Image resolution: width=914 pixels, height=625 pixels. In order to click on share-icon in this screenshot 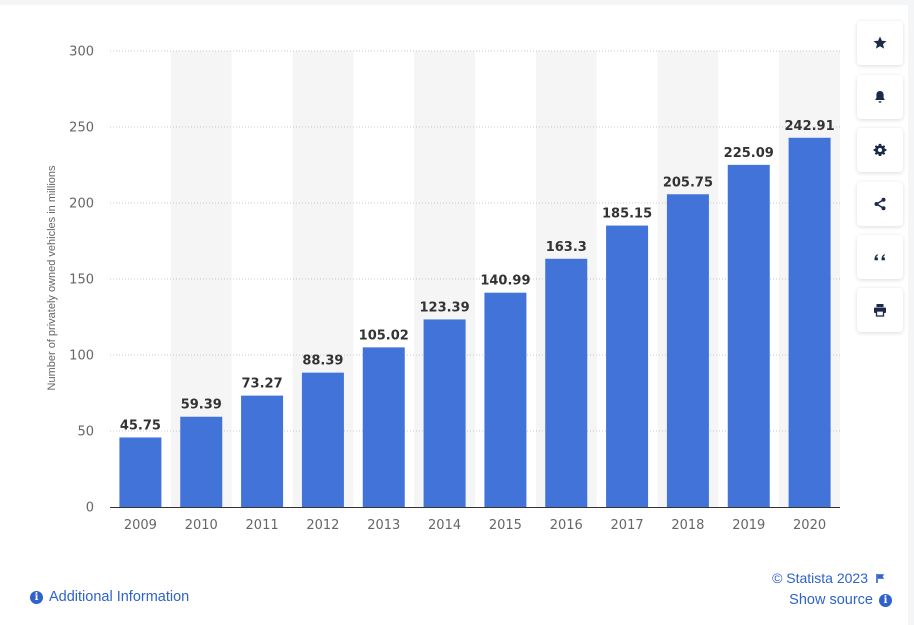, I will do `click(880, 204)`.